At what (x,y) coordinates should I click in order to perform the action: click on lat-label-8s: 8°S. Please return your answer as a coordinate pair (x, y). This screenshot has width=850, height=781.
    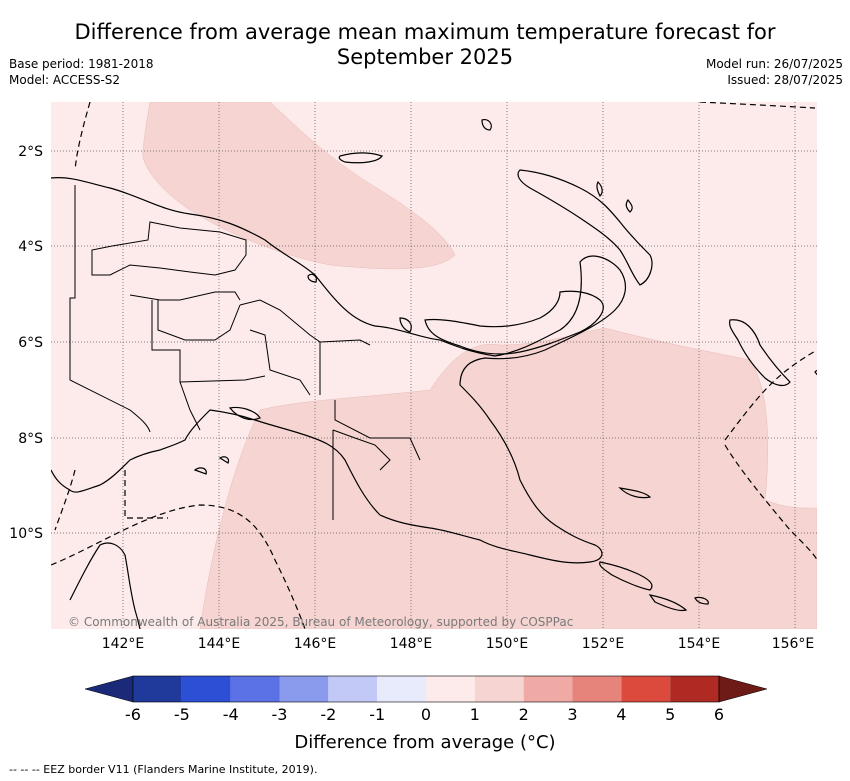
    Looking at the image, I should click on (30, 439).